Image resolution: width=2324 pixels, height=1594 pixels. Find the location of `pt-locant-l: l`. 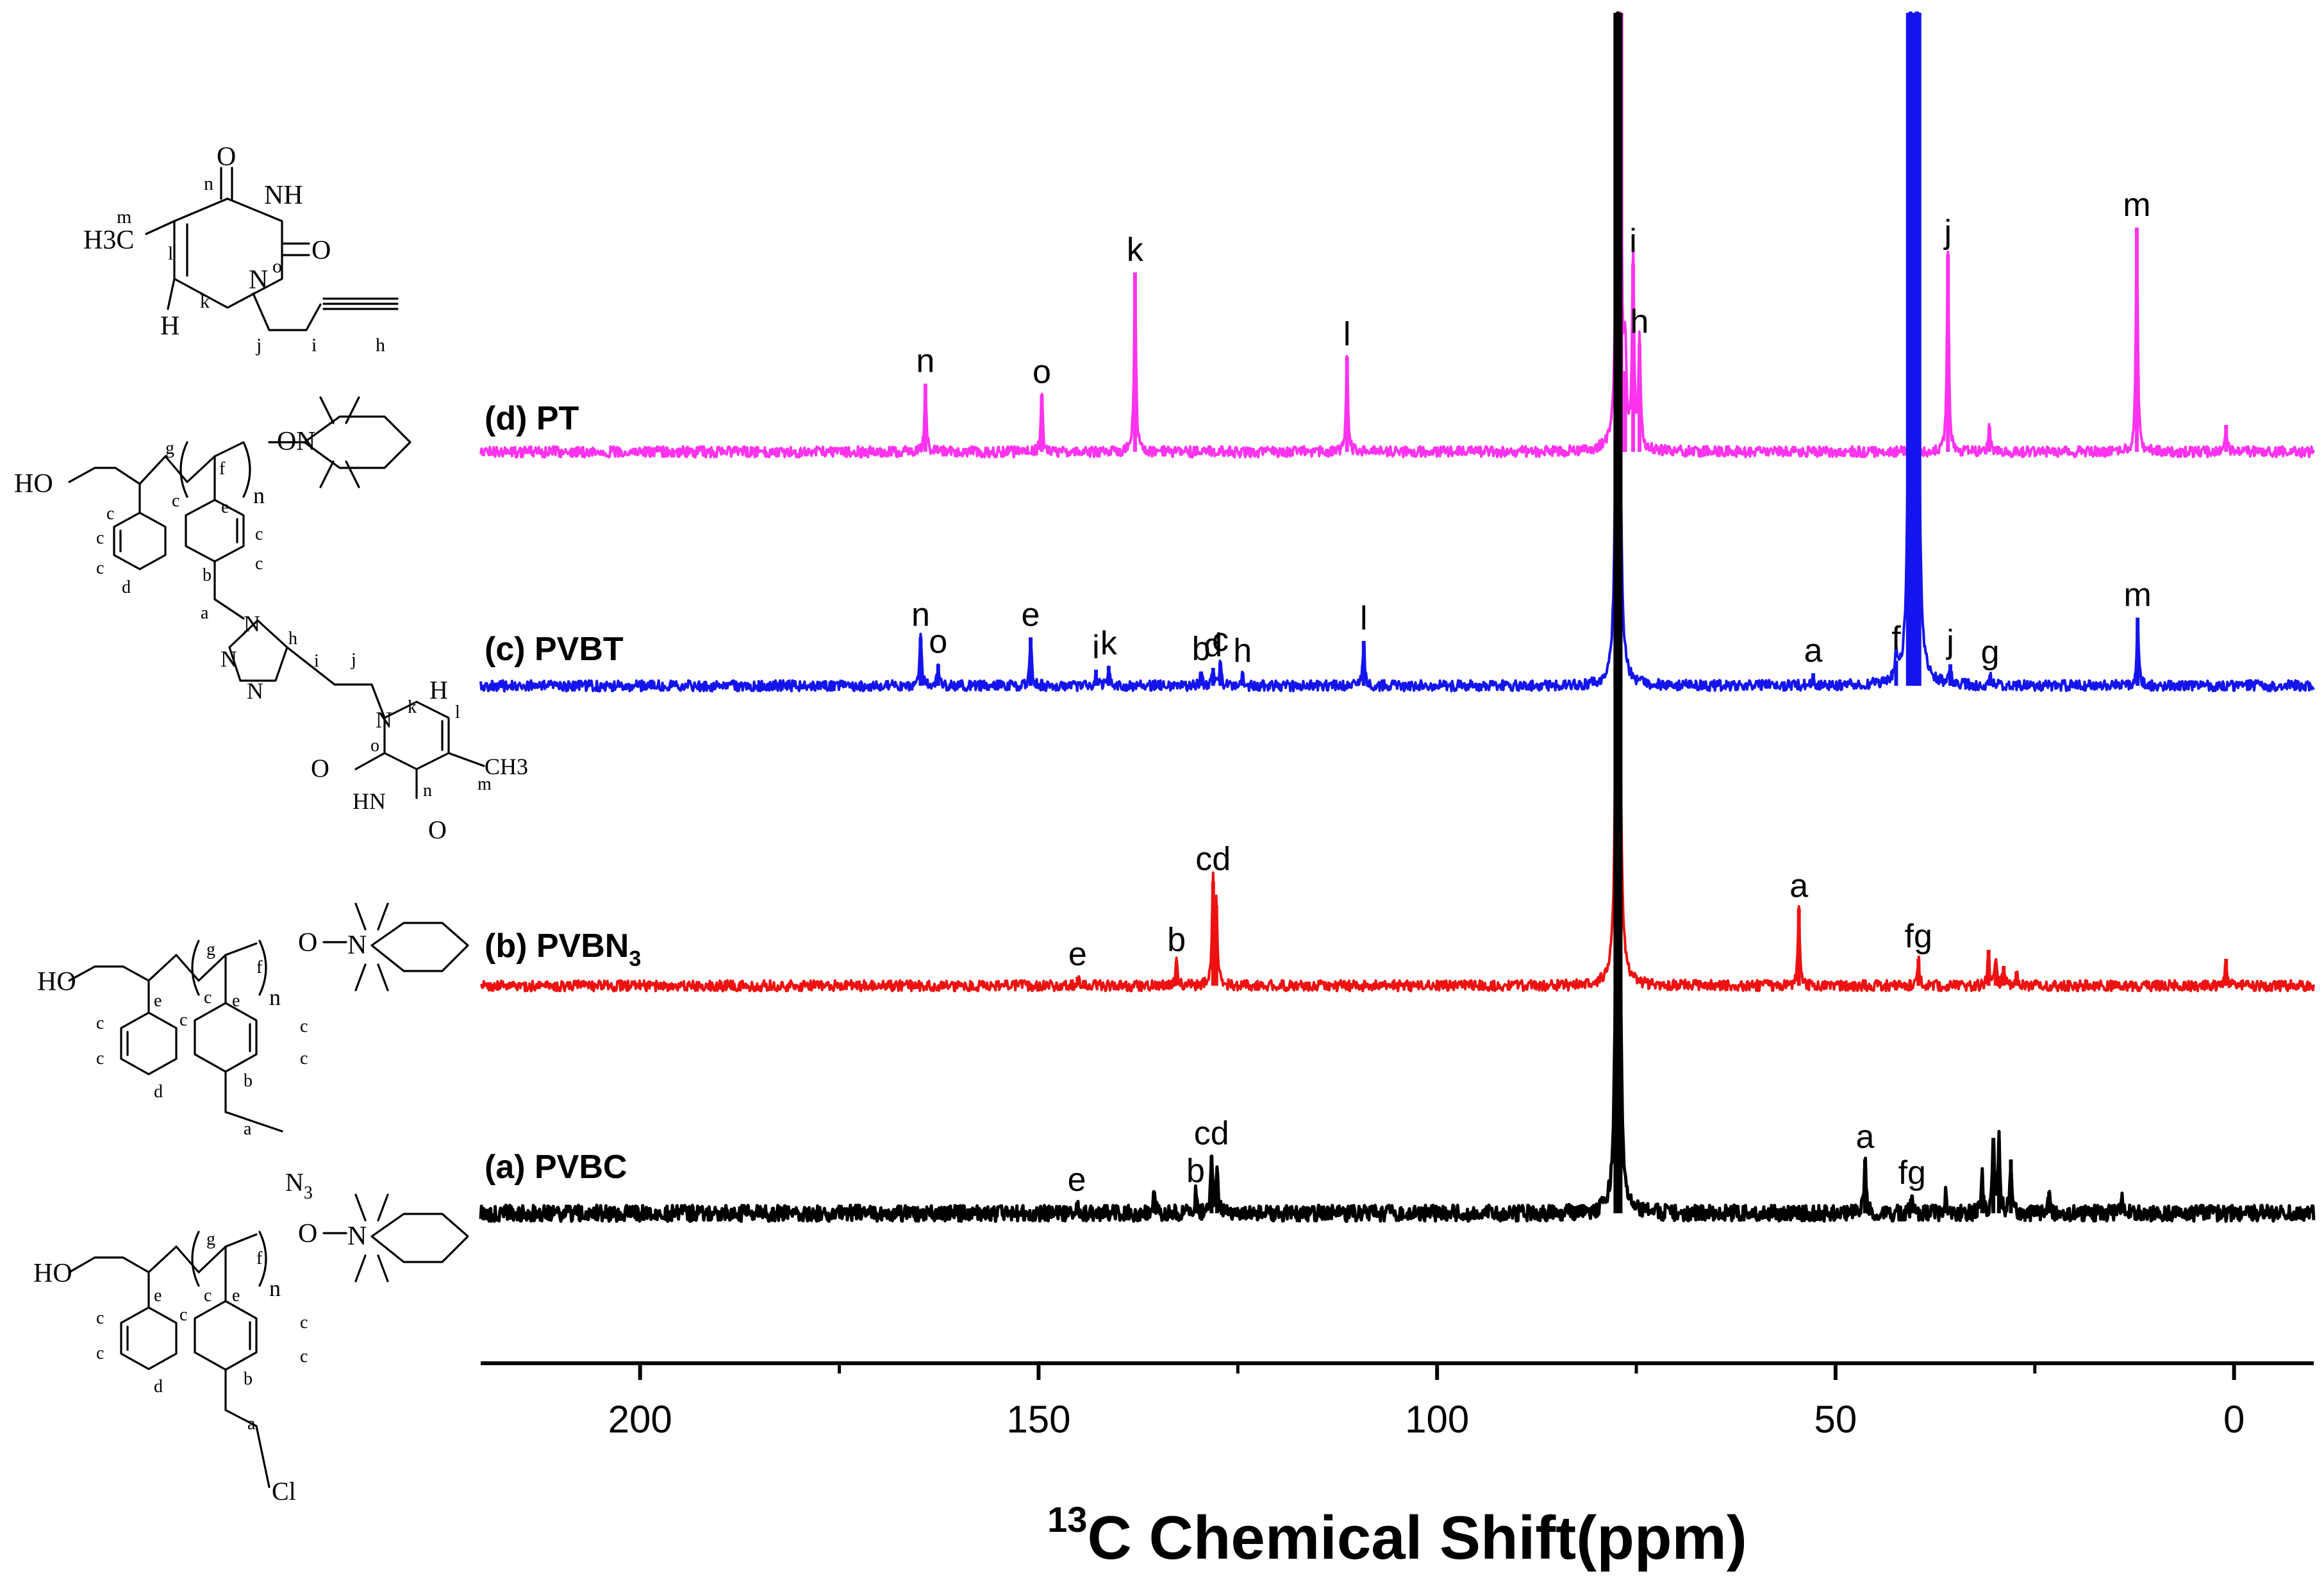

pt-locant-l: l is located at coordinates (171, 253).